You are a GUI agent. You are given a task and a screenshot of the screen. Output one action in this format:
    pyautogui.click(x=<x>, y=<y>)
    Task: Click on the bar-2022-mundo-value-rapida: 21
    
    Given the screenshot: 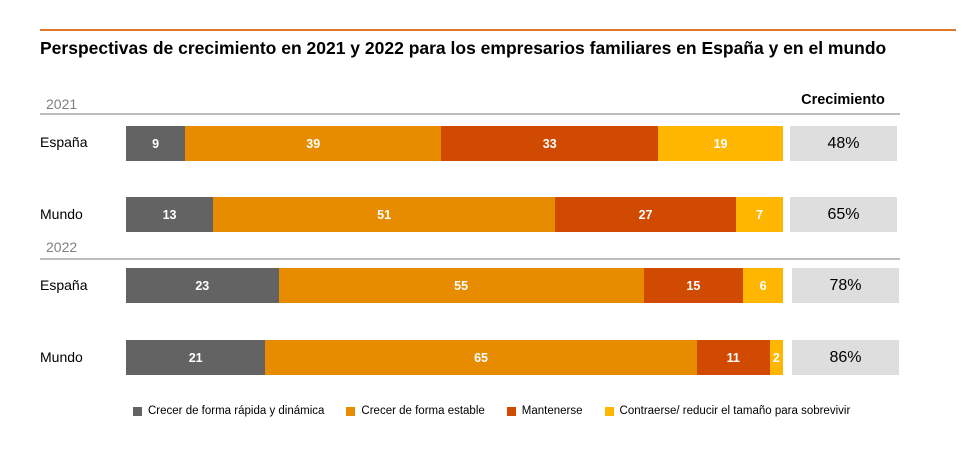 What is the action you would take?
    pyautogui.click(x=195, y=357)
    